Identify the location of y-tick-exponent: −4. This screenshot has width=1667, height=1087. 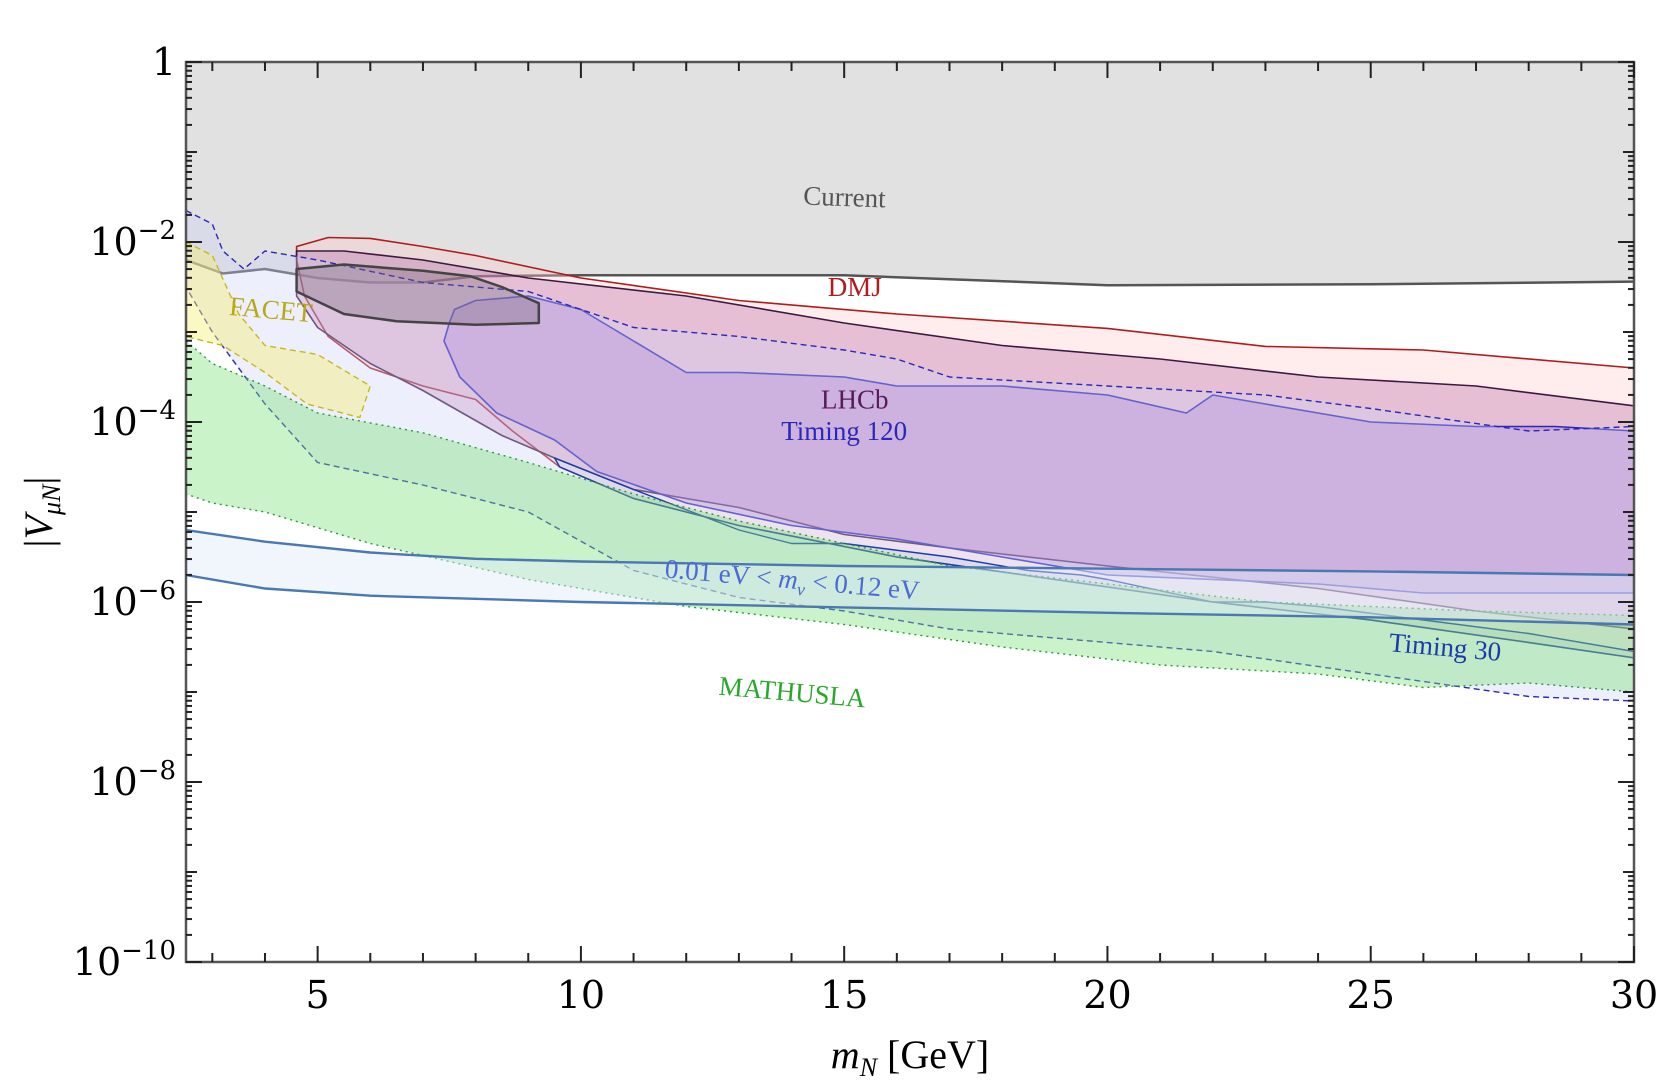
(157, 411).